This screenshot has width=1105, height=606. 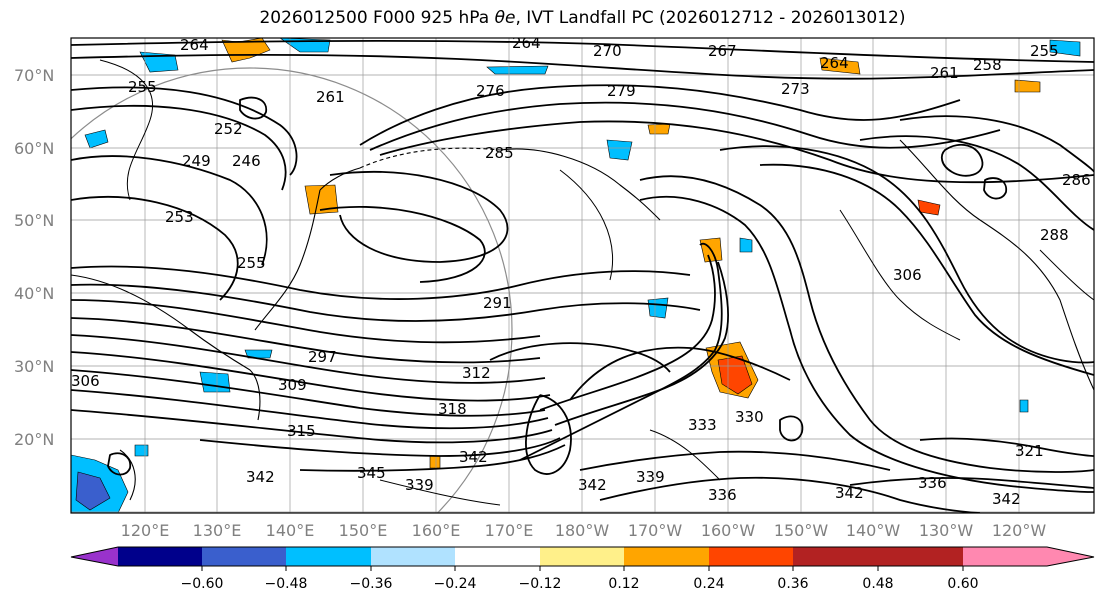 What do you see at coordinates (127, 475) in the screenshot?
I see `coastline-philippines` at bounding box center [127, 475].